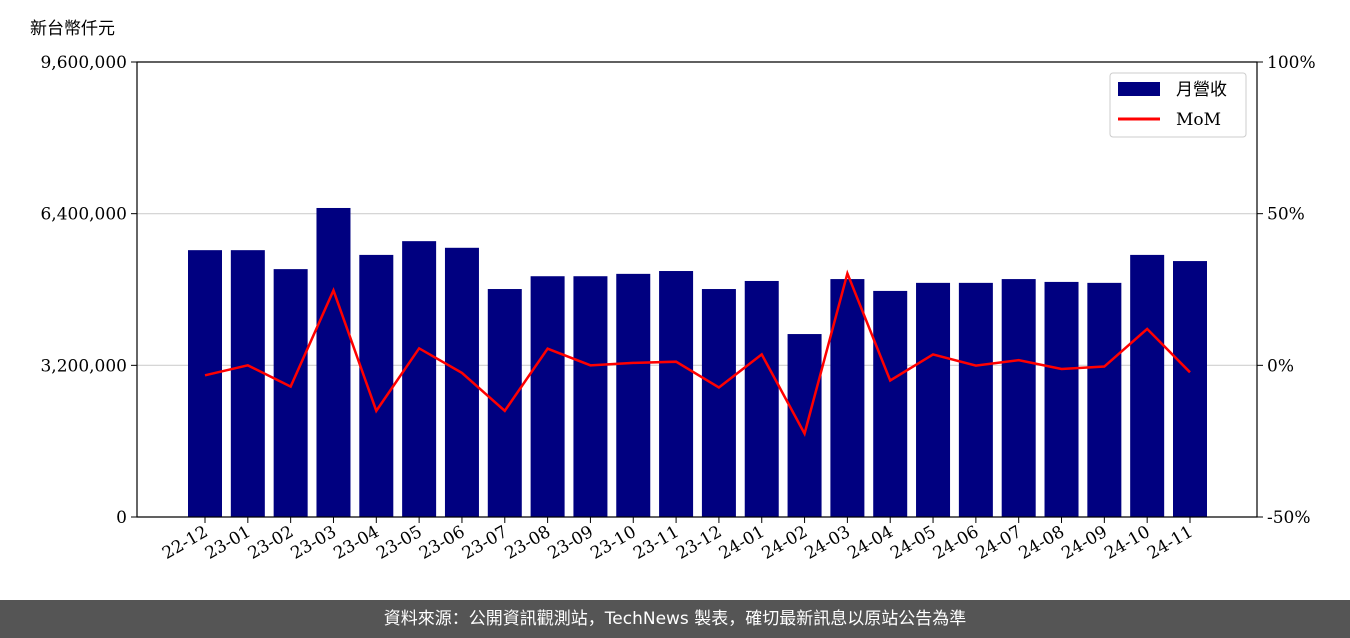 The image size is (1350, 638). Describe the element at coordinates (442, 543) in the screenshot. I see `x-tick-label: 23-06` at that location.